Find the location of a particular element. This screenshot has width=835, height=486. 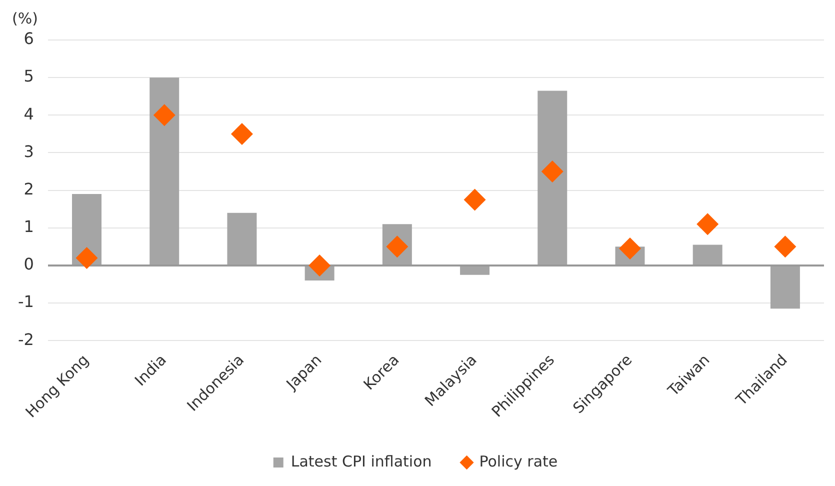

y-tick-label: 2 is located at coordinates (29, 188).